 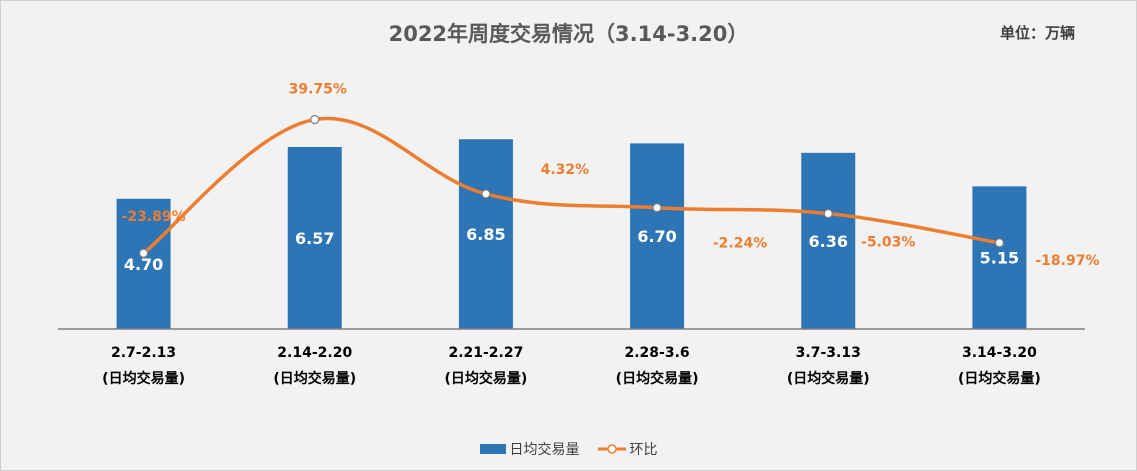 I want to click on x-tick-label: 2.7-2.13 (日均交易量), so click(x=144, y=366).